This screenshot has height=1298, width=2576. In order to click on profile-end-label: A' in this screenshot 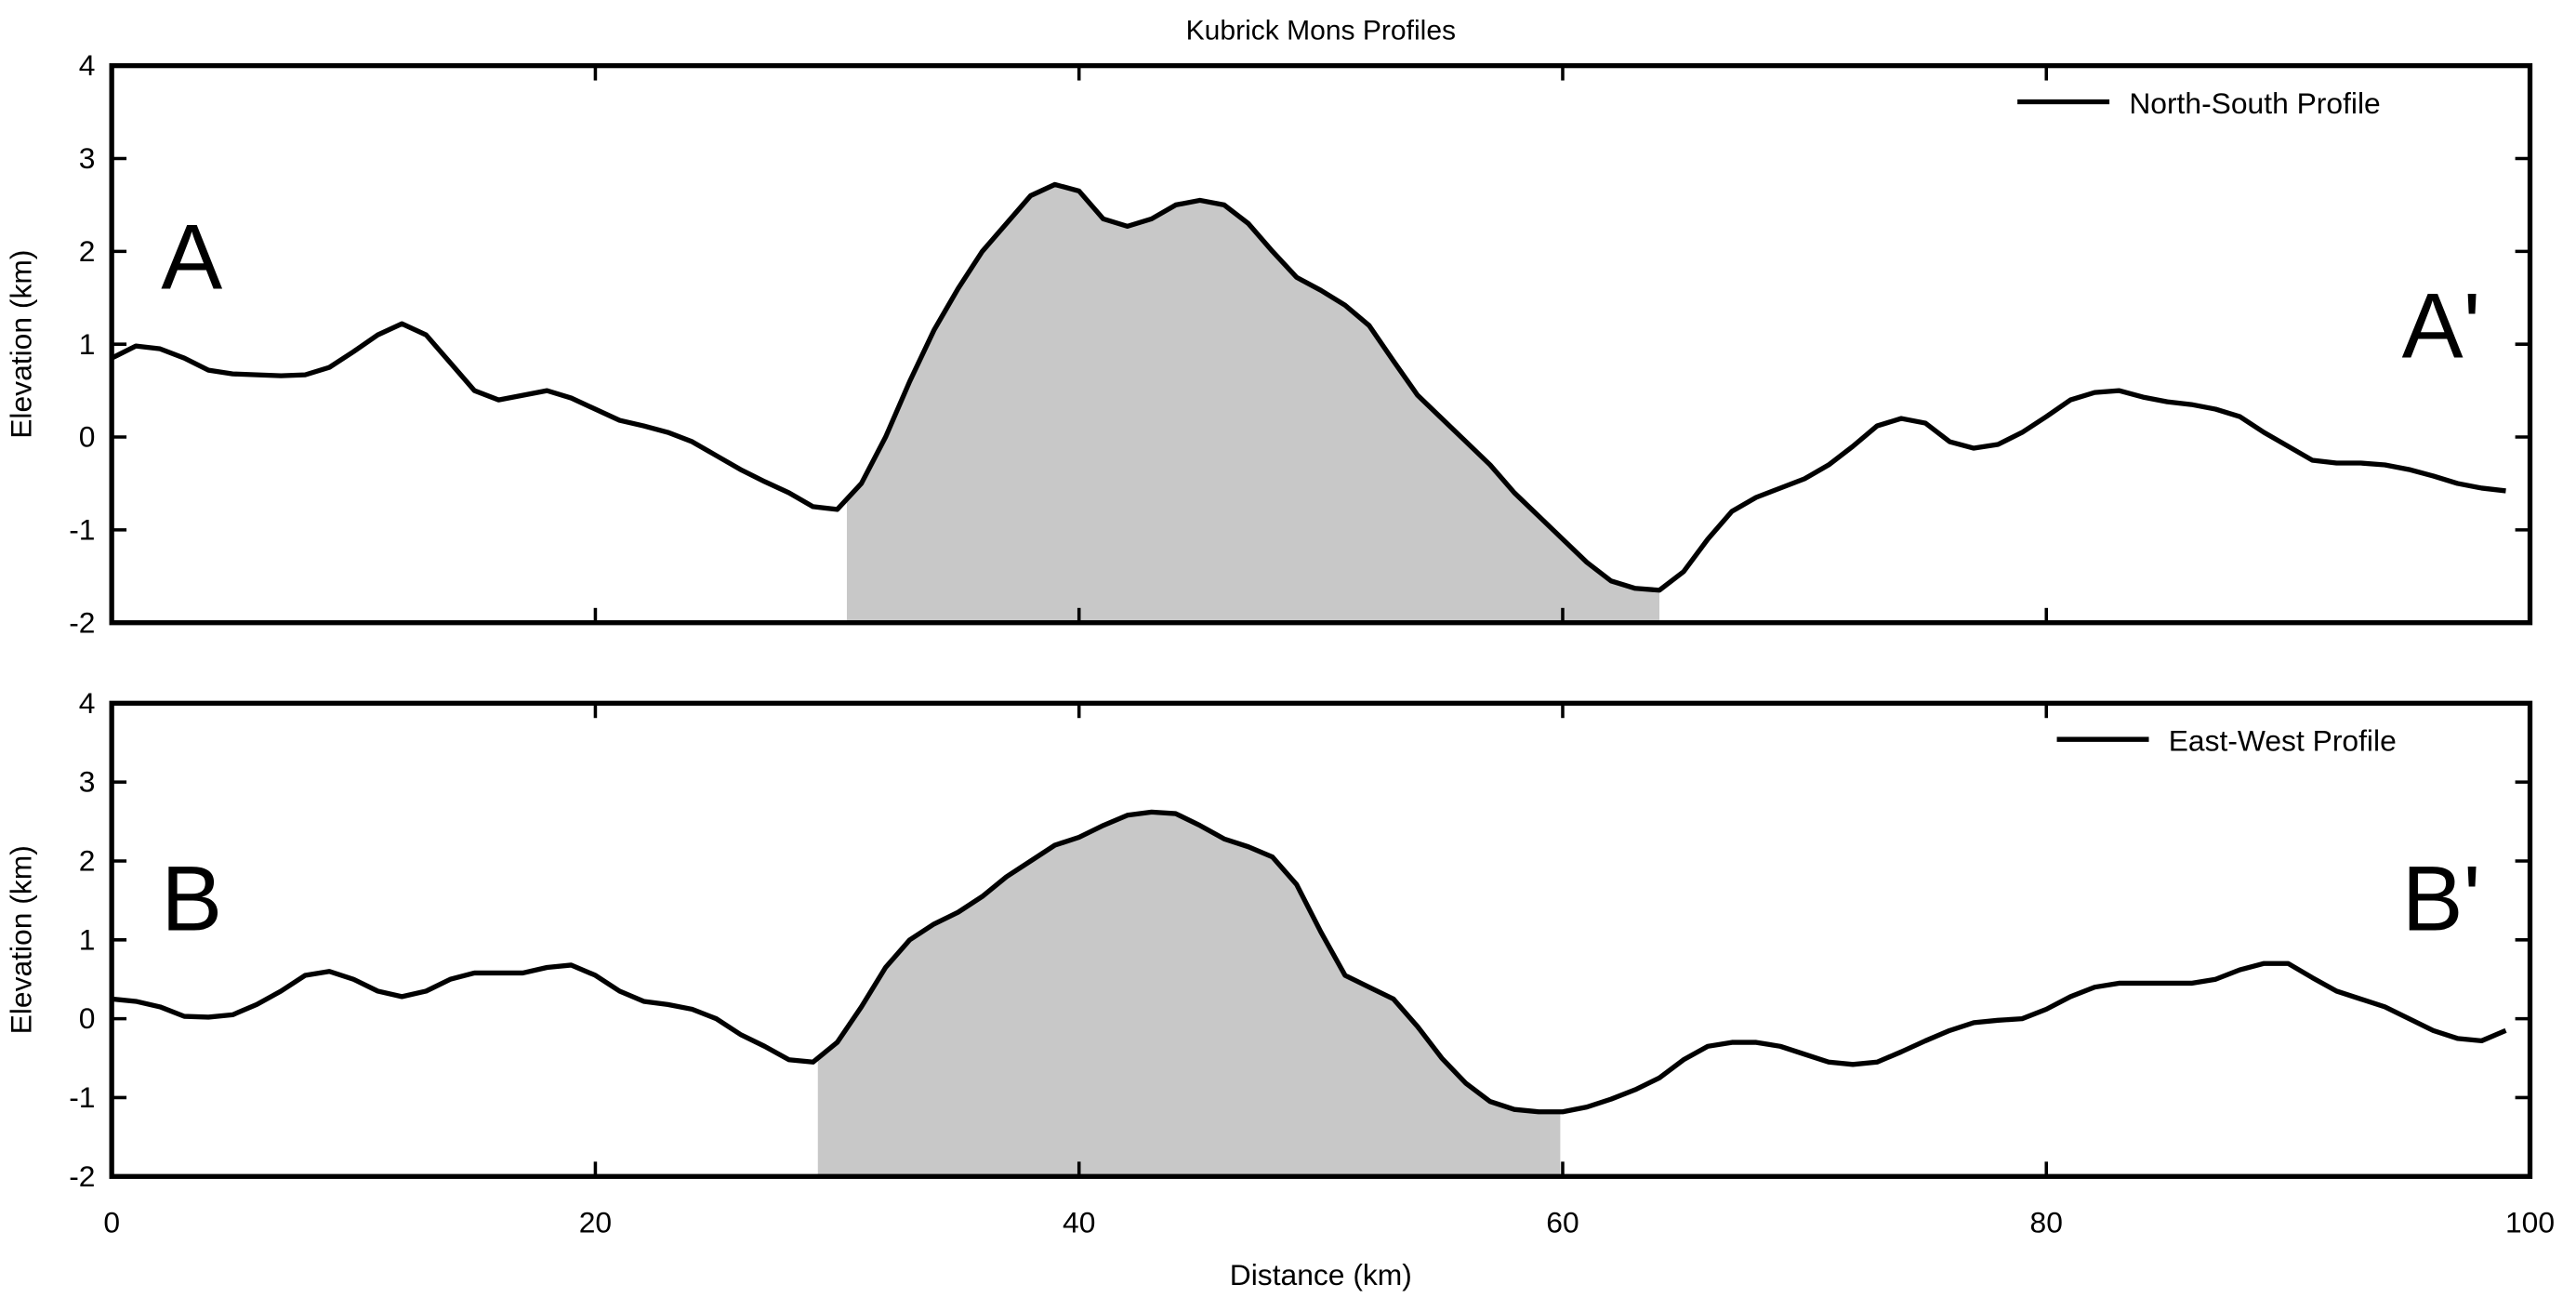, I will do `click(2441, 325)`.